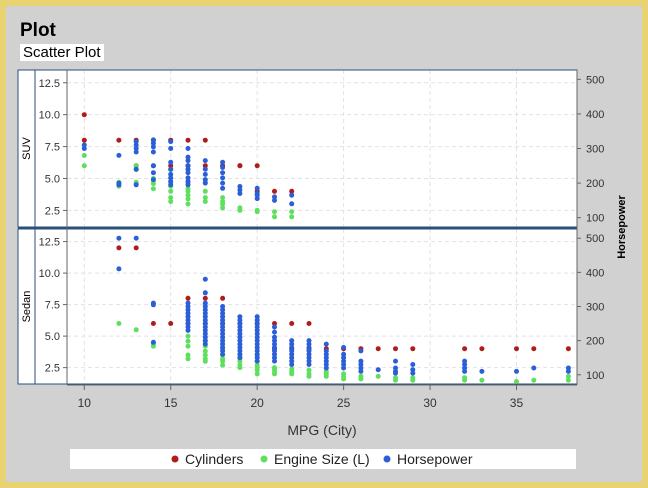 The width and height of the screenshot is (648, 488). Describe the element at coordinates (517, 403) in the screenshot. I see `x-tick-label: 35` at that location.